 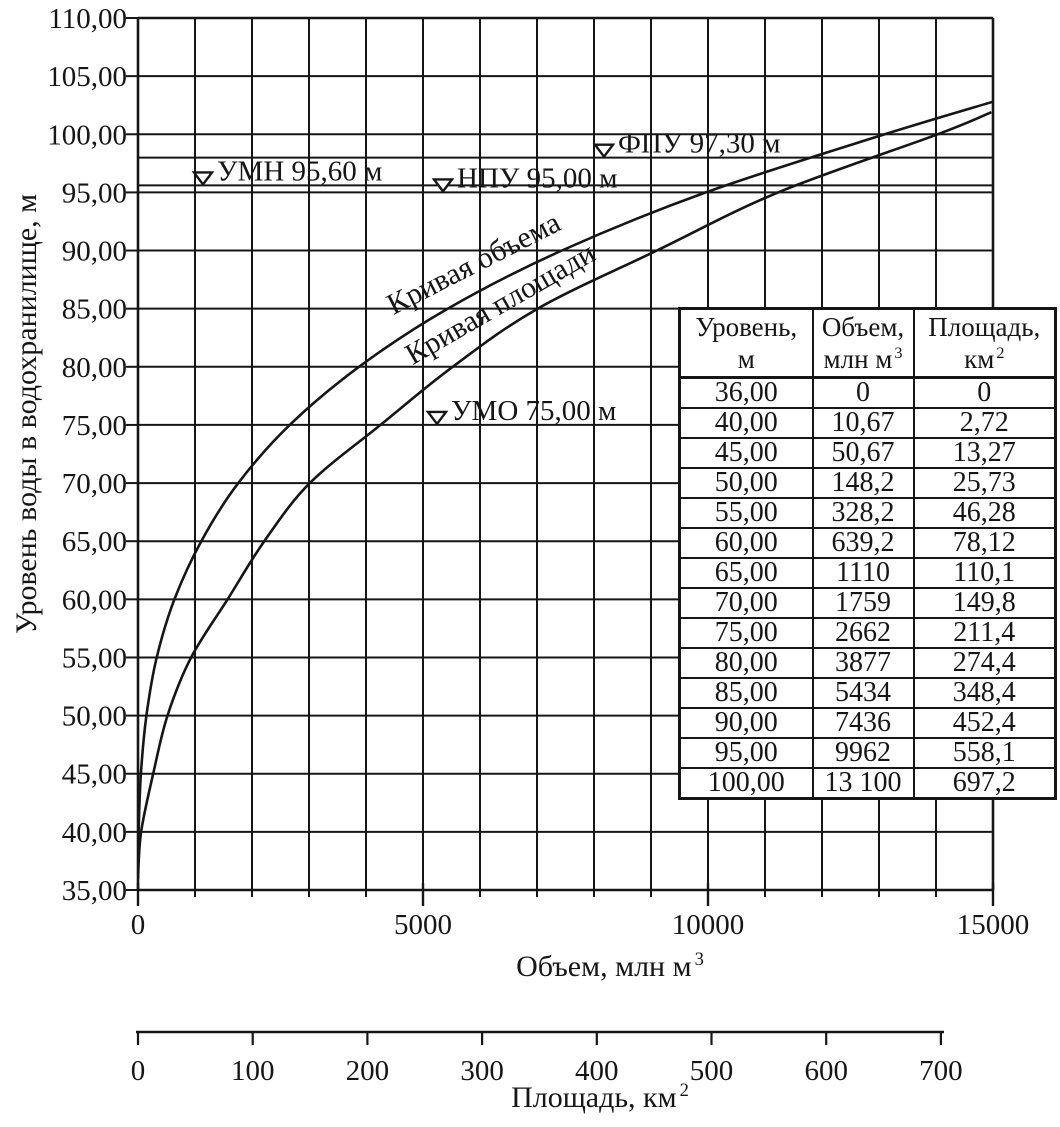 I want to click on table-cell: 40,00, so click(x=746, y=423).